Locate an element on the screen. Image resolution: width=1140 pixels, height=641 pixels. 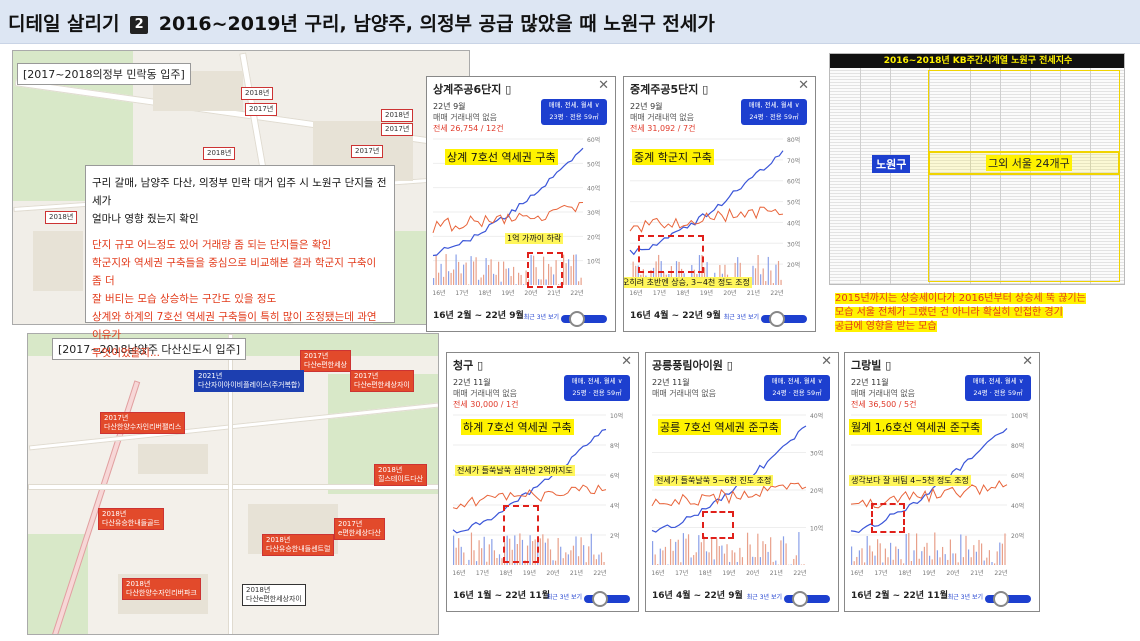
y-tick-label: 40억 is located at coordinates (793, 223).